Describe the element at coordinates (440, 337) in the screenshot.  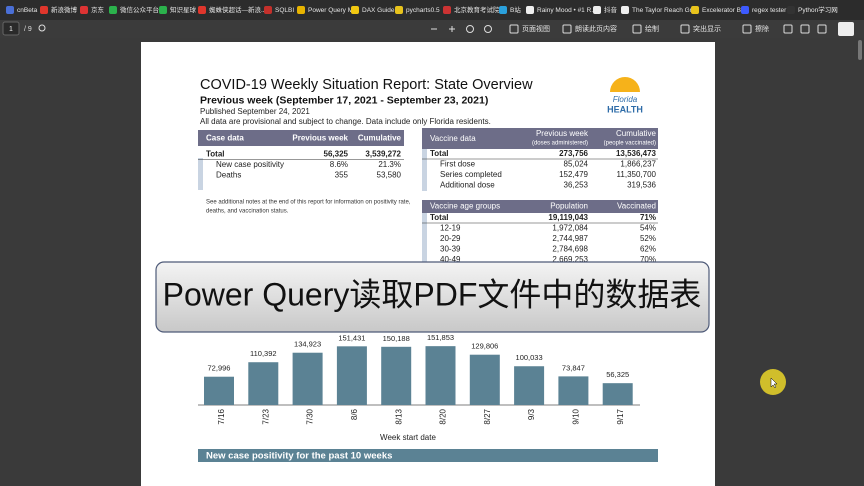
I see `data-label: 151,853` at that location.